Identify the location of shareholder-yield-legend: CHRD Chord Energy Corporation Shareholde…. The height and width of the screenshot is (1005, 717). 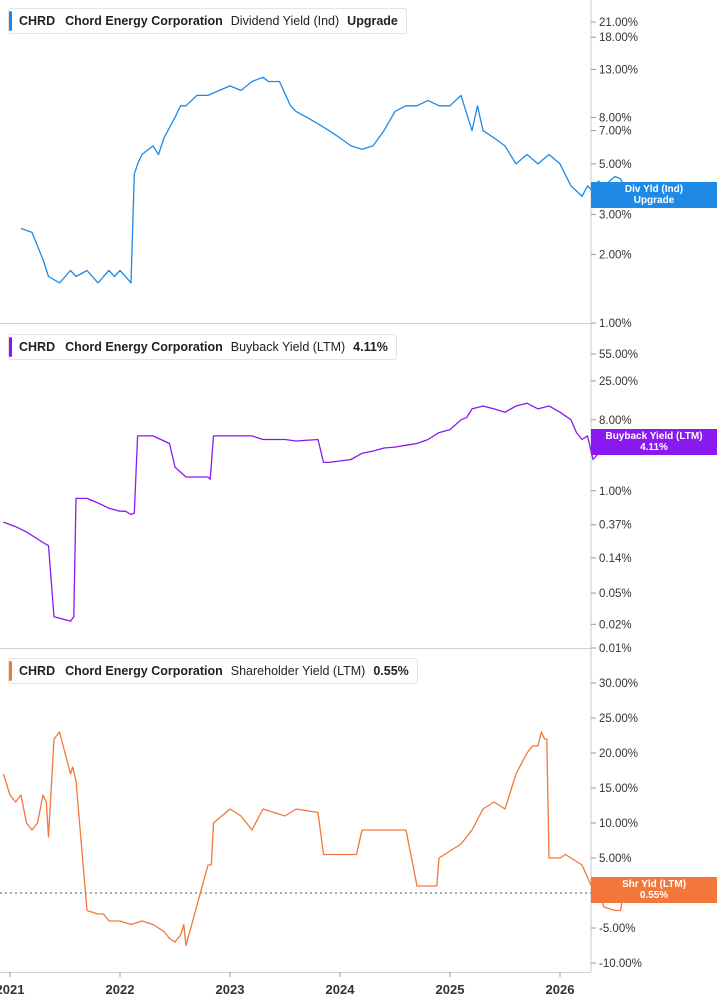
(213, 671).